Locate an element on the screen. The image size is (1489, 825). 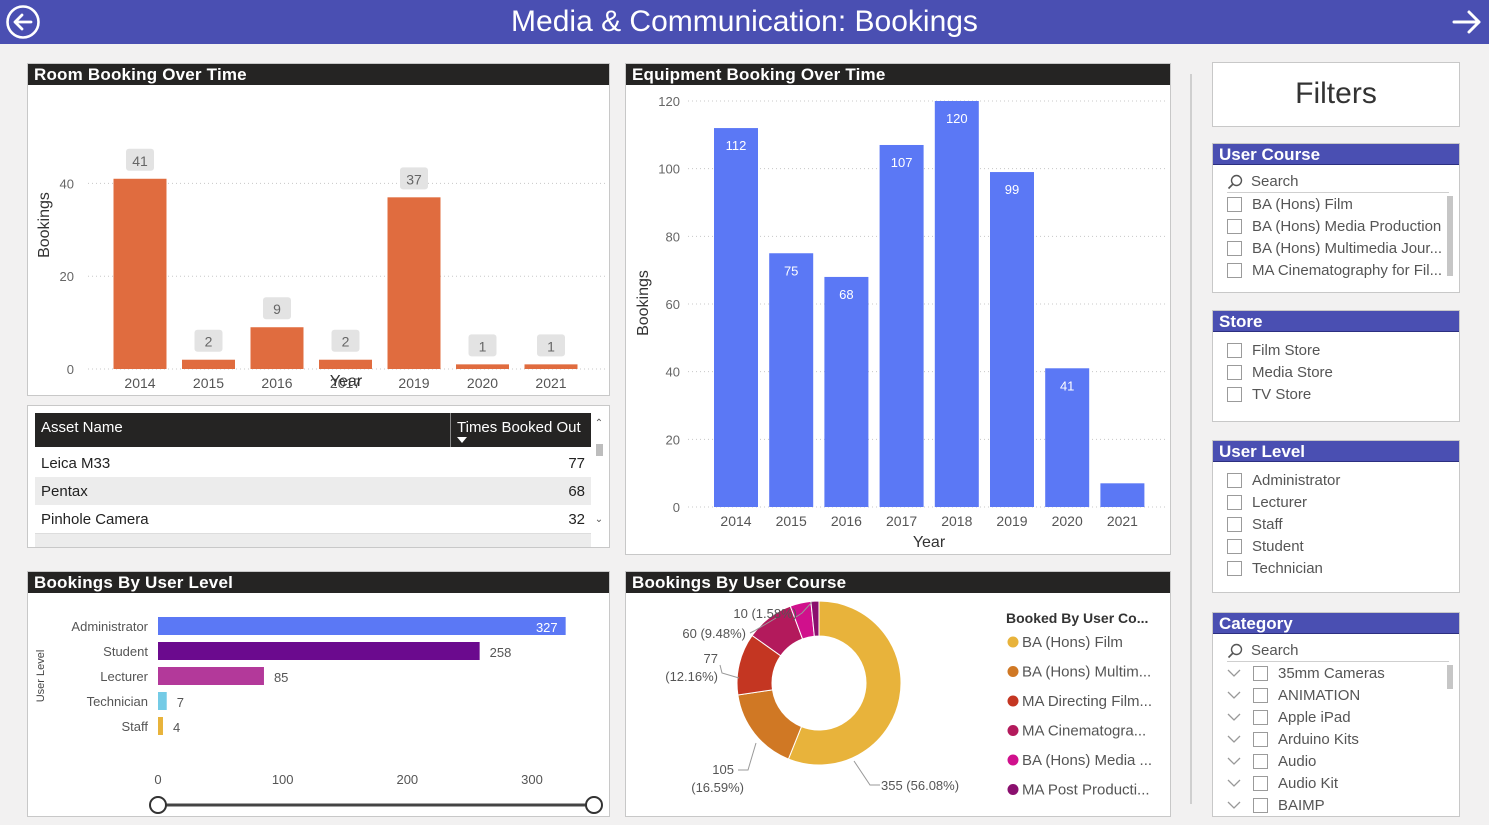
option-label: BAIMP is located at coordinates (1301, 805).